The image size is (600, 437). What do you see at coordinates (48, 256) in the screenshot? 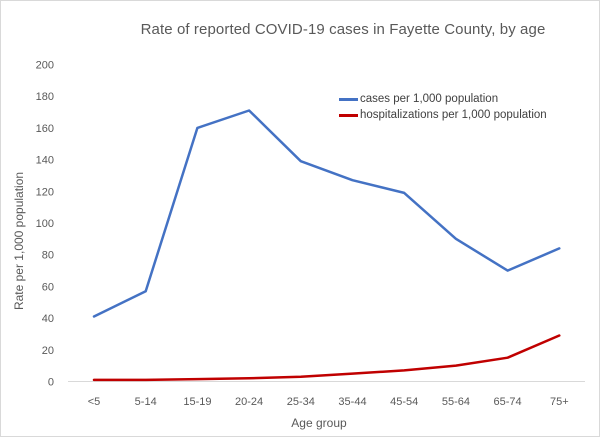
I see `y-axis-tick-label: 80` at bounding box center [48, 256].